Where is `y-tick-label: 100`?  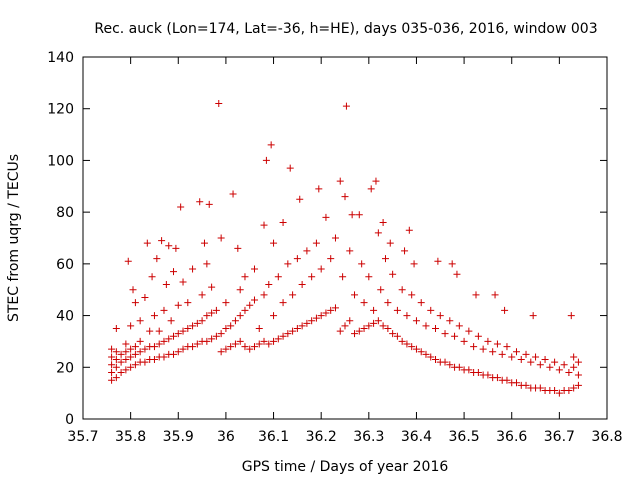
y-tick-label: 100 is located at coordinates (60, 161).